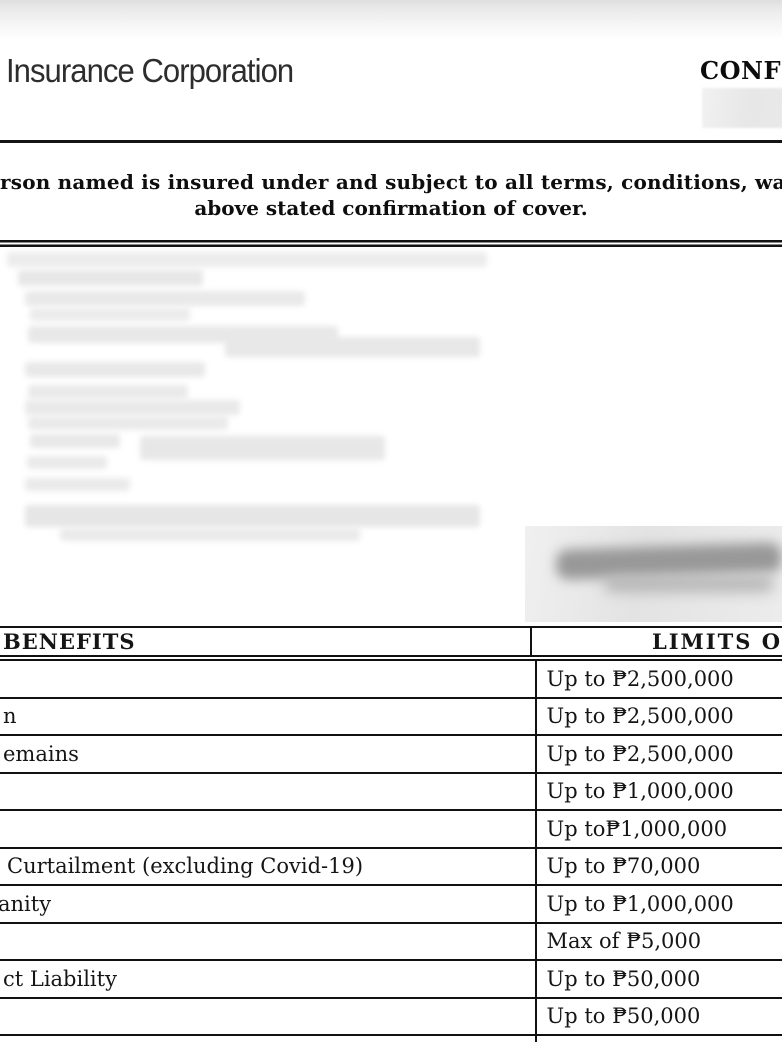  I want to click on notice-line-2: above stated confirmation of cover., so click(391, 208).